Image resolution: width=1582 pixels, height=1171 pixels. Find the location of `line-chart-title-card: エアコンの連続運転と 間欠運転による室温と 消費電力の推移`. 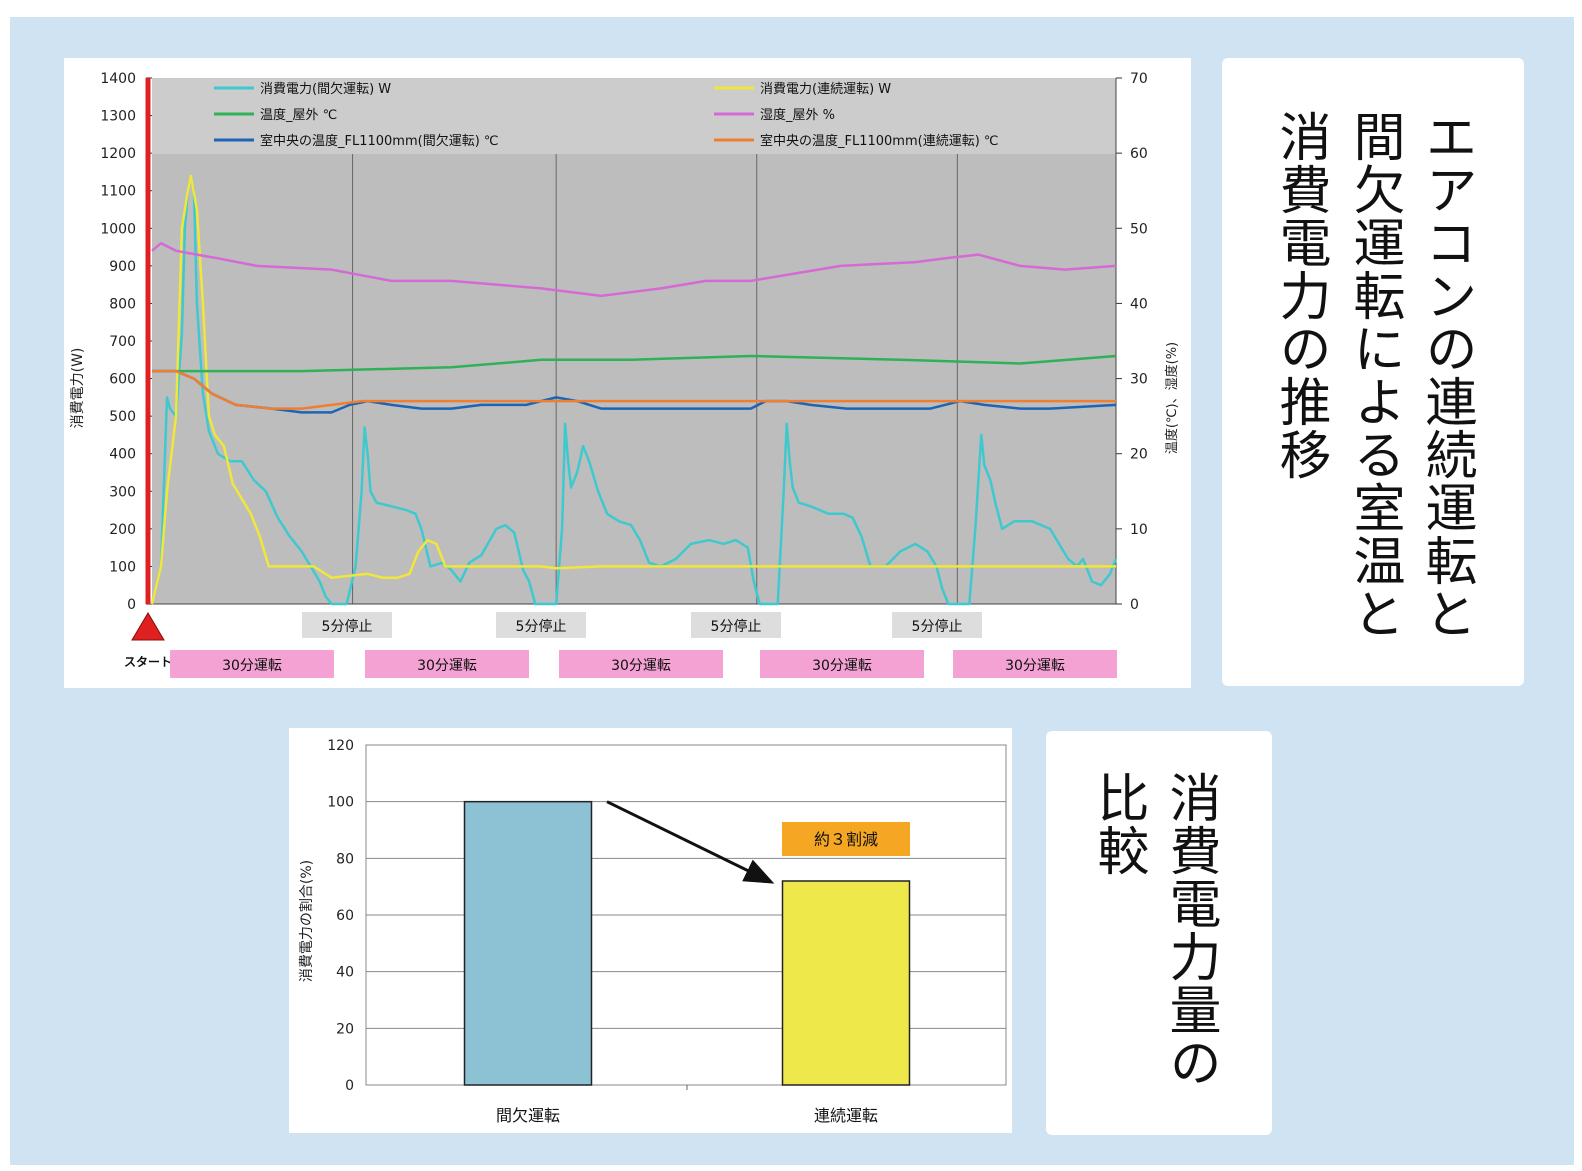

line-chart-title-card: エアコンの連続運転と 間欠運転による室温と 消費電力の推移 is located at coordinates (1373, 372).